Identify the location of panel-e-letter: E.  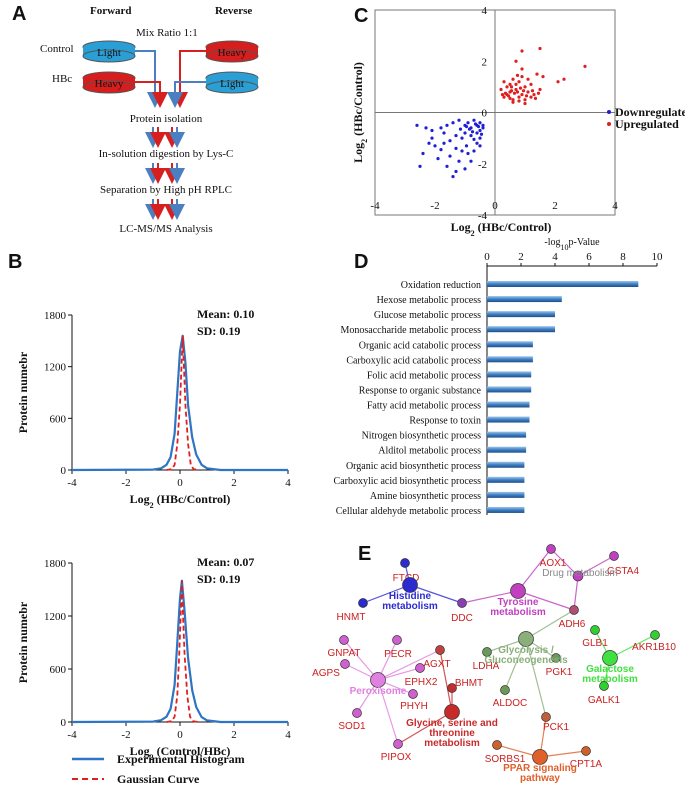
(364, 554).